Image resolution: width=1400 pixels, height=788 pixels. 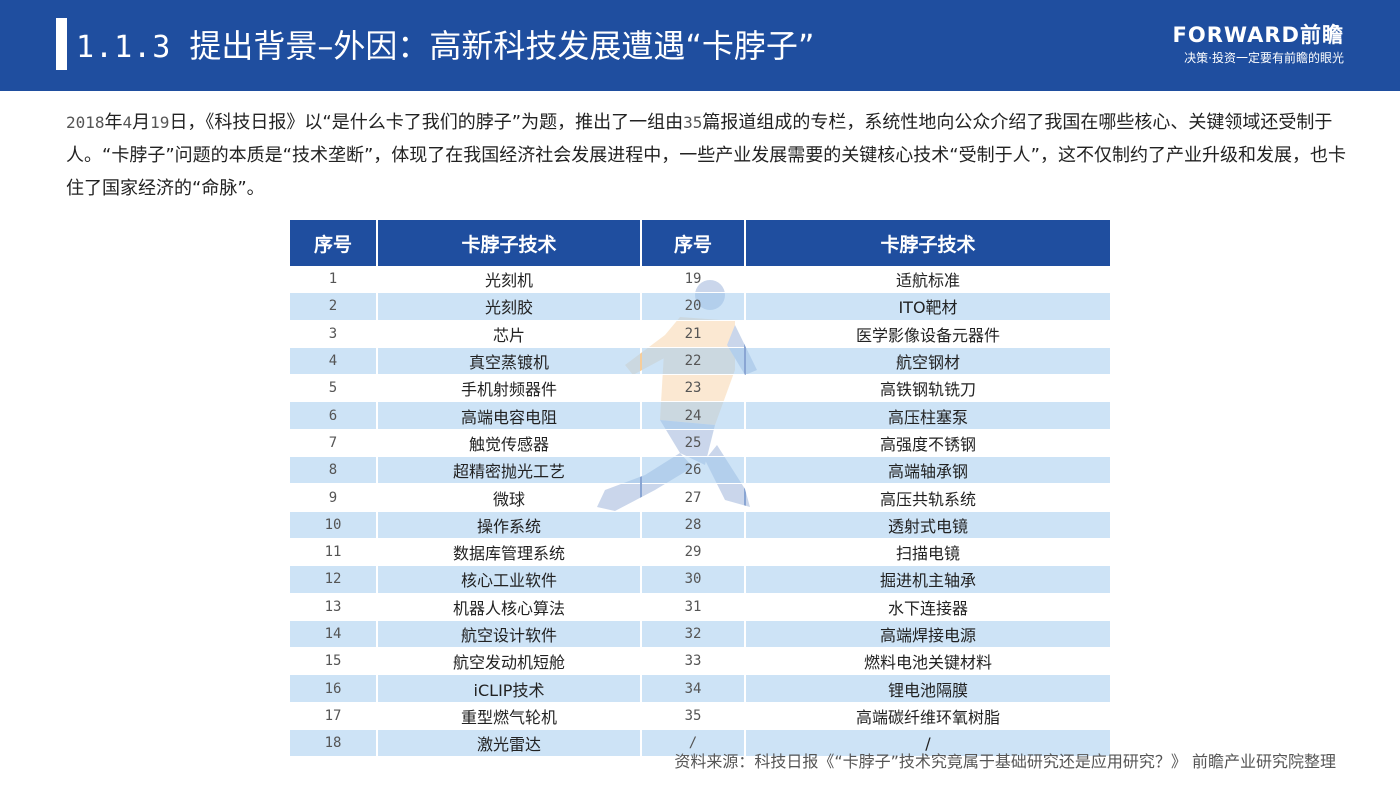 What do you see at coordinates (509, 443) in the screenshot?
I see `row-tech: 触觉传感器` at bounding box center [509, 443].